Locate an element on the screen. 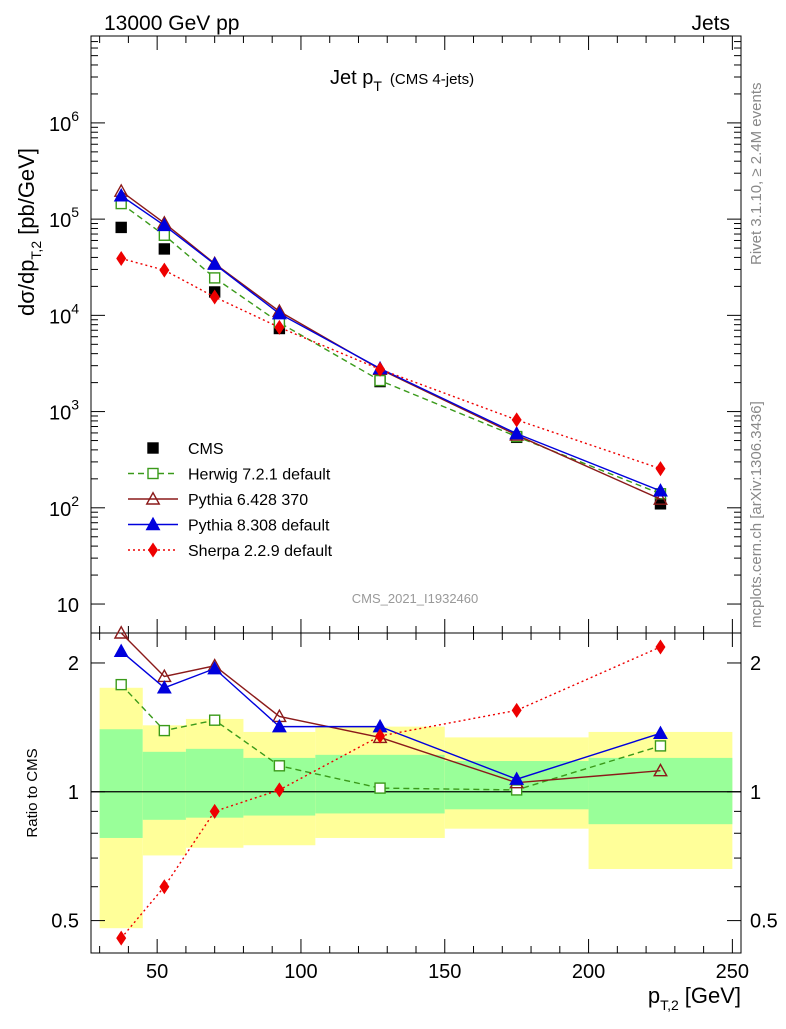  ratio-xlabel-unit: [GeV] is located at coordinates (713, 995).